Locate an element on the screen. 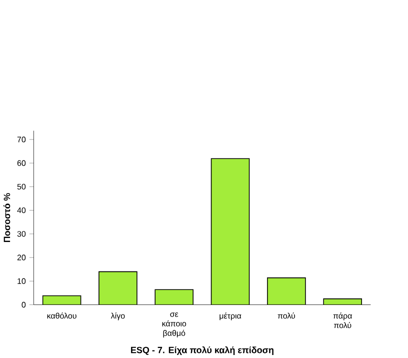 Image resolution: width=408 pixels, height=358 pixels. y-tick-label: 70 is located at coordinates (21, 139).